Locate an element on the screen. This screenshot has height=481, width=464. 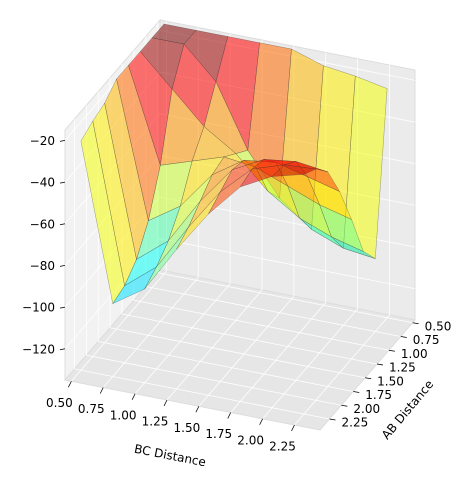
y-tick-label: 0.75 is located at coordinates (426, 340).